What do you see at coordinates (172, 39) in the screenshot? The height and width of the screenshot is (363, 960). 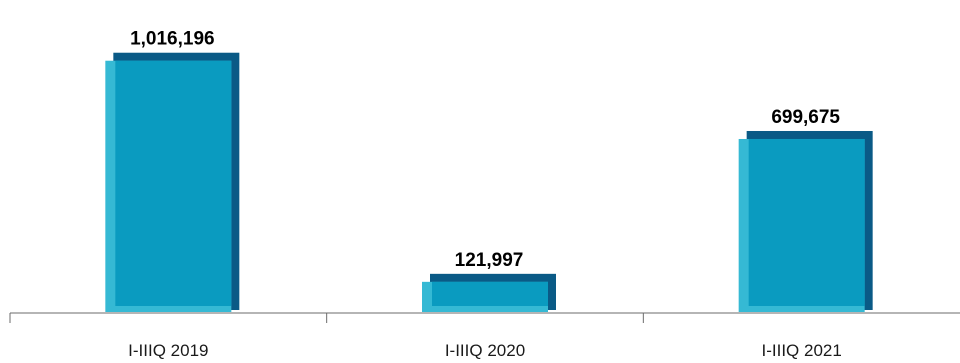 I see `data-label-0: 1,016,196` at bounding box center [172, 39].